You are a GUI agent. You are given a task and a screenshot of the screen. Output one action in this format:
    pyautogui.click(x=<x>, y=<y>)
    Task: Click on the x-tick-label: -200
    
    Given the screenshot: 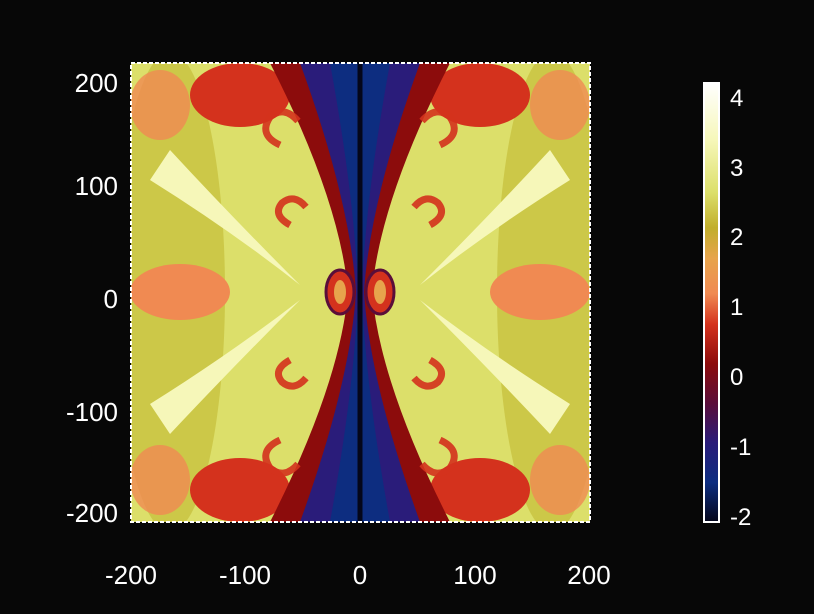 What is the action you would take?
    pyautogui.click(x=131, y=575)
    